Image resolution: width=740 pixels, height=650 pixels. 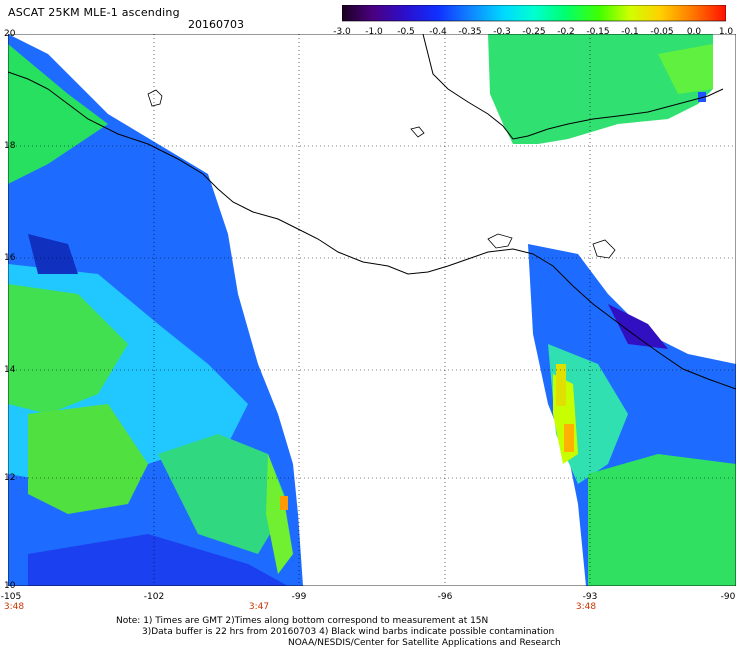 What do you see at coordinates (94, 12) in the screenshot?
I see `map-title: ASCAT 25KM MLE-1 ascending` at bounding box center [94, 12].